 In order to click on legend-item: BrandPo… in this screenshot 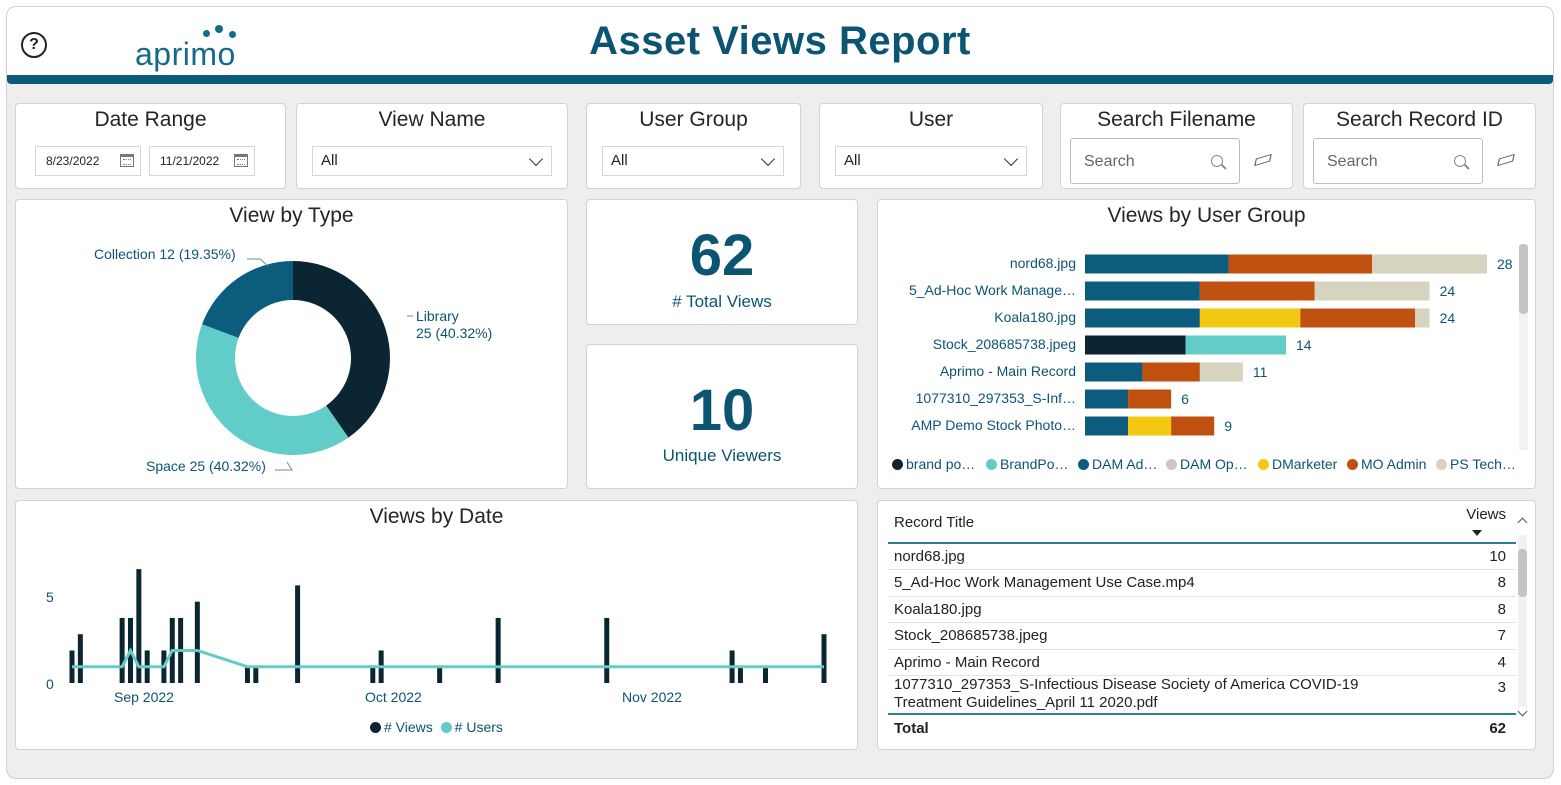, I will do `click(1027, 464)`.